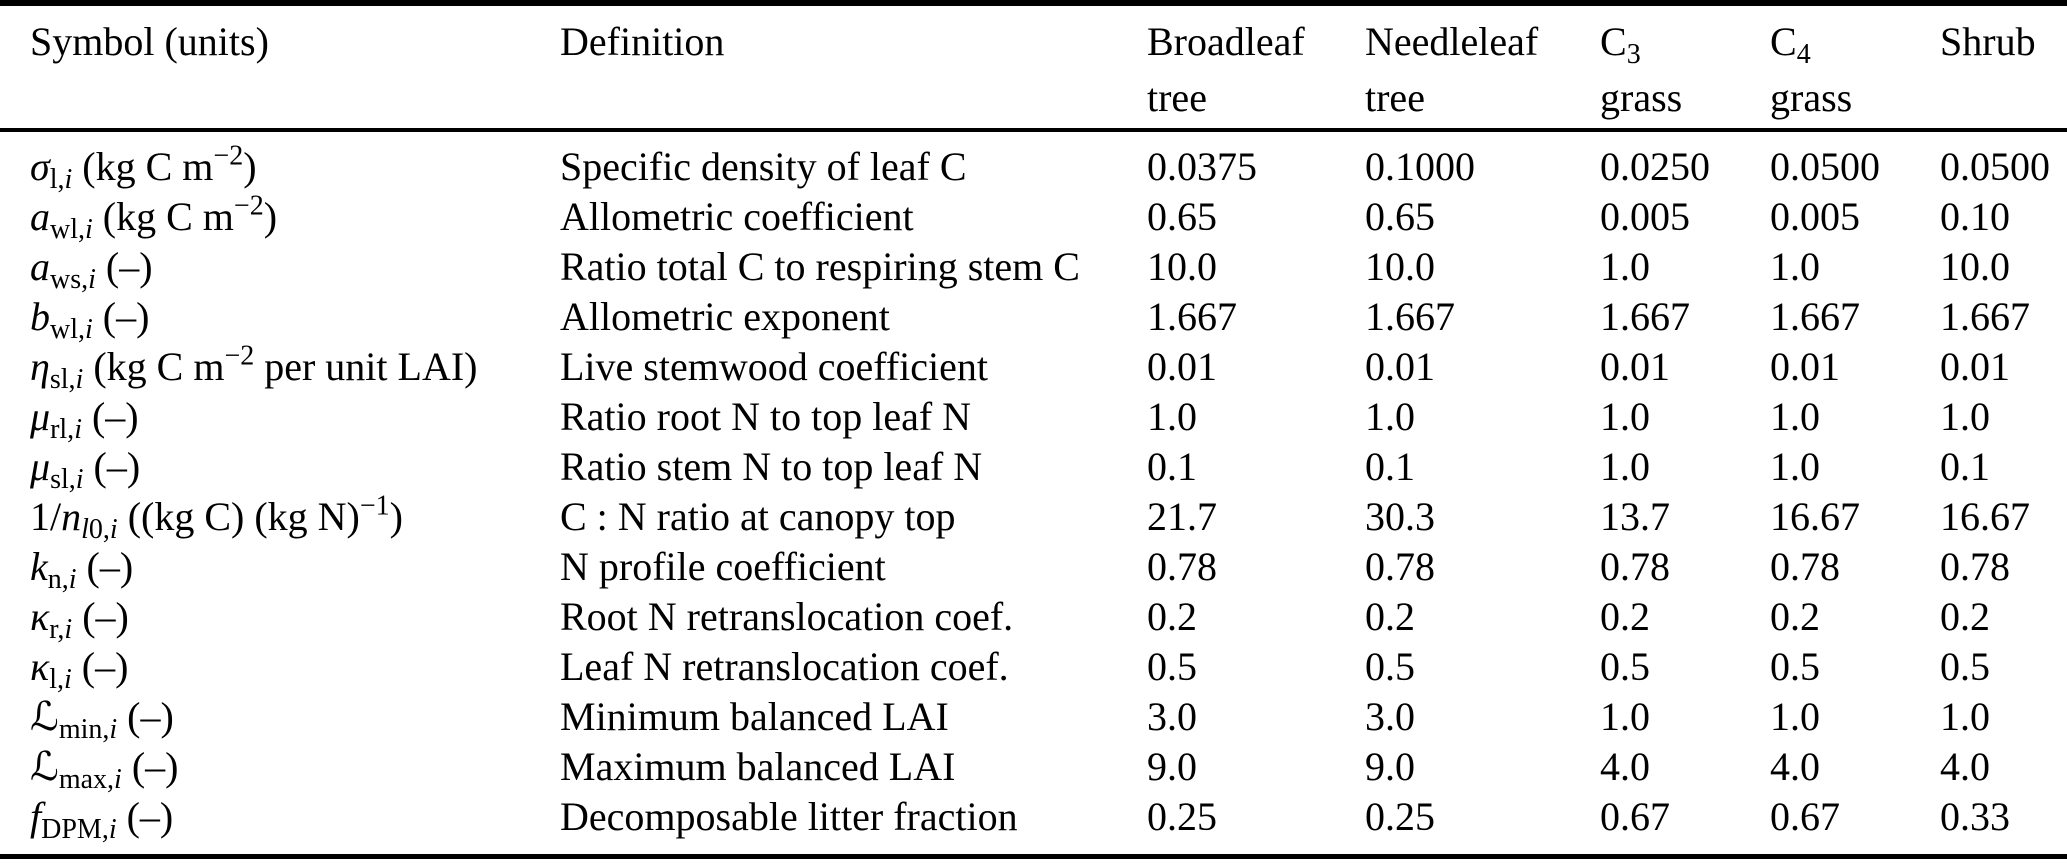 The width and height of the screenshot is (2067, 868). I want to click on subscript: 0,, so click(99, 529).